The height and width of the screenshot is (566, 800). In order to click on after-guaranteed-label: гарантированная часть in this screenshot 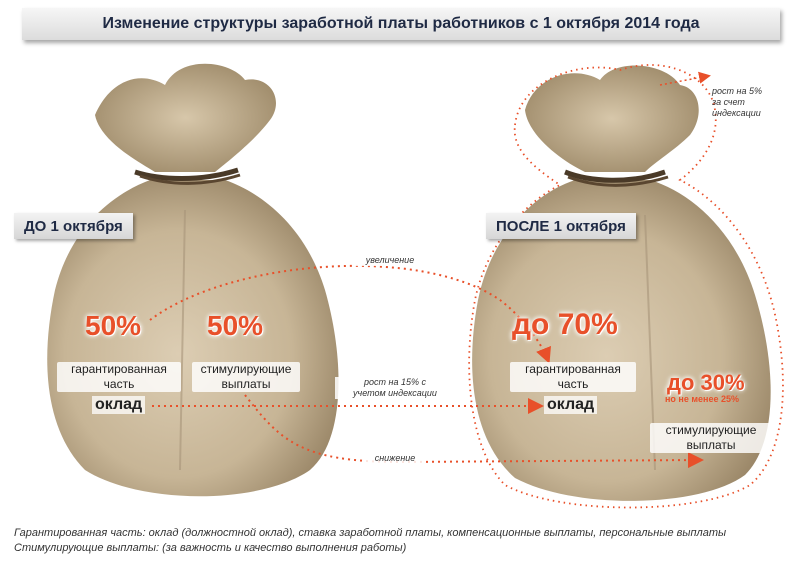, I will do `click(573, 377)`.